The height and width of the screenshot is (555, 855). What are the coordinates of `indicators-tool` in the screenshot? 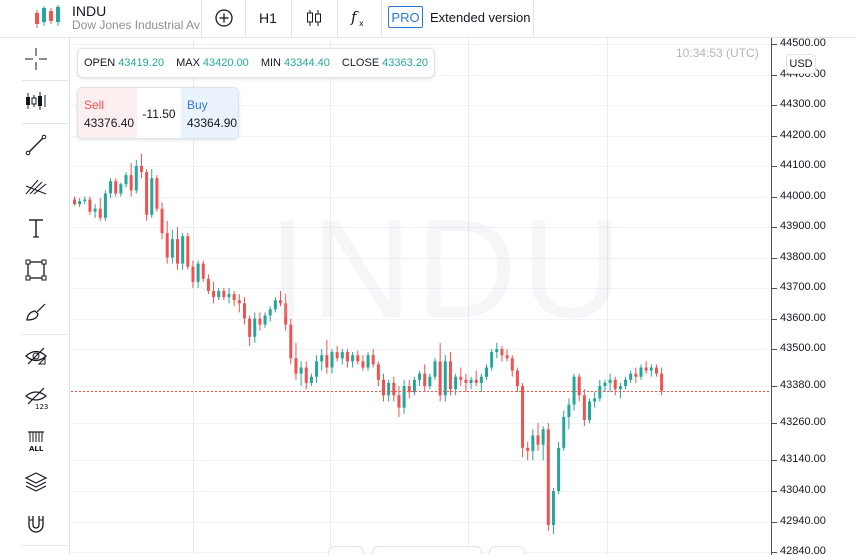 It's located at (36, 101).